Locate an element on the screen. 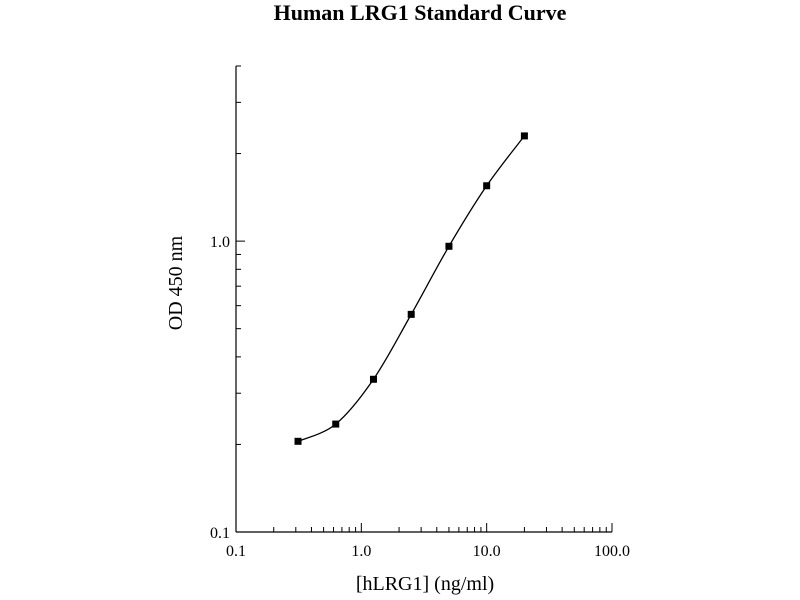 Image resolution: width=800 pixels, height=600 pixels. x-tick-label: 0.1 is located at coordinates (236, 551).